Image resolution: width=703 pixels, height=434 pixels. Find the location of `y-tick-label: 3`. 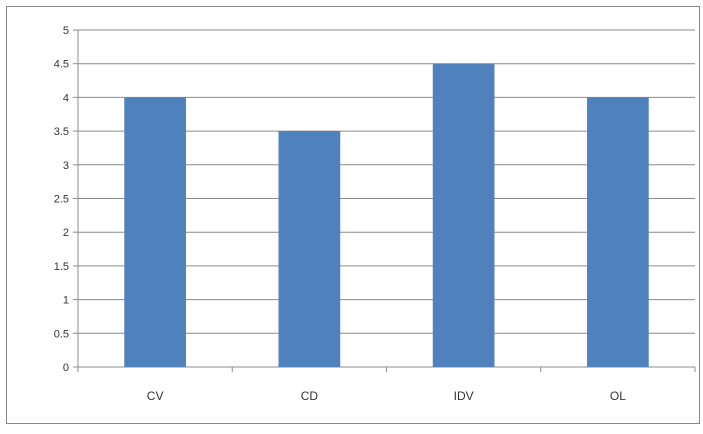

y-tick-label: 3 is located at coordinates (66, 166).